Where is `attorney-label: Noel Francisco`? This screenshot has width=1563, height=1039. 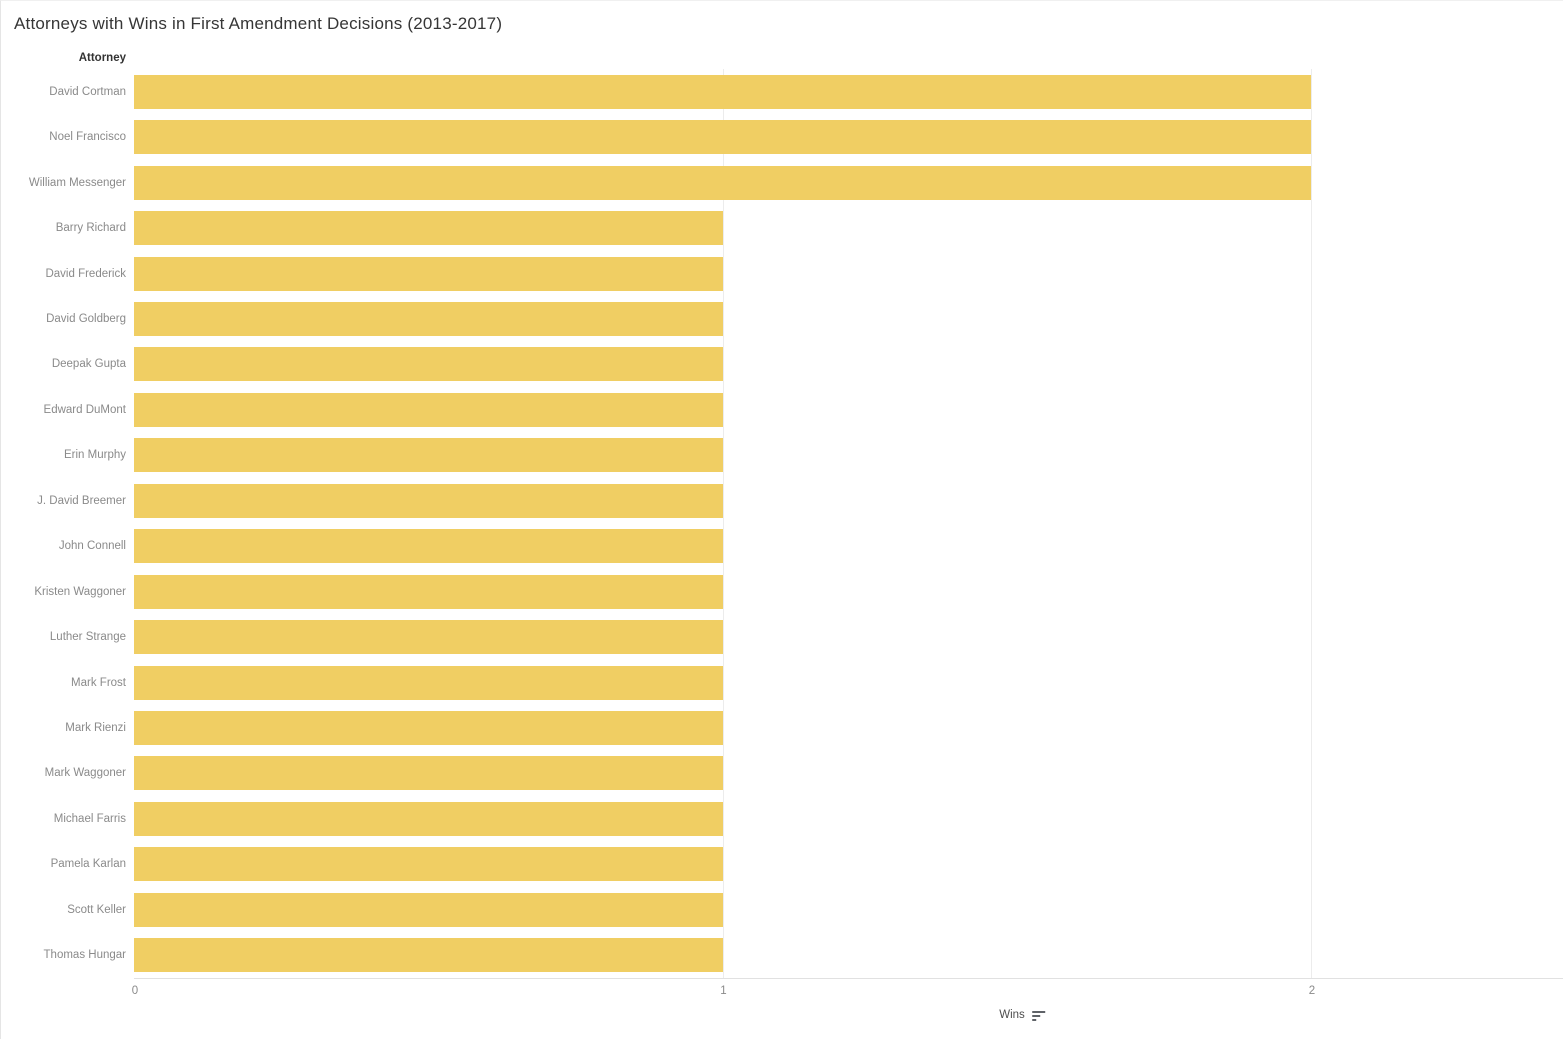
attorney-label: Noel Francisco is located at coordinates (87, 137).